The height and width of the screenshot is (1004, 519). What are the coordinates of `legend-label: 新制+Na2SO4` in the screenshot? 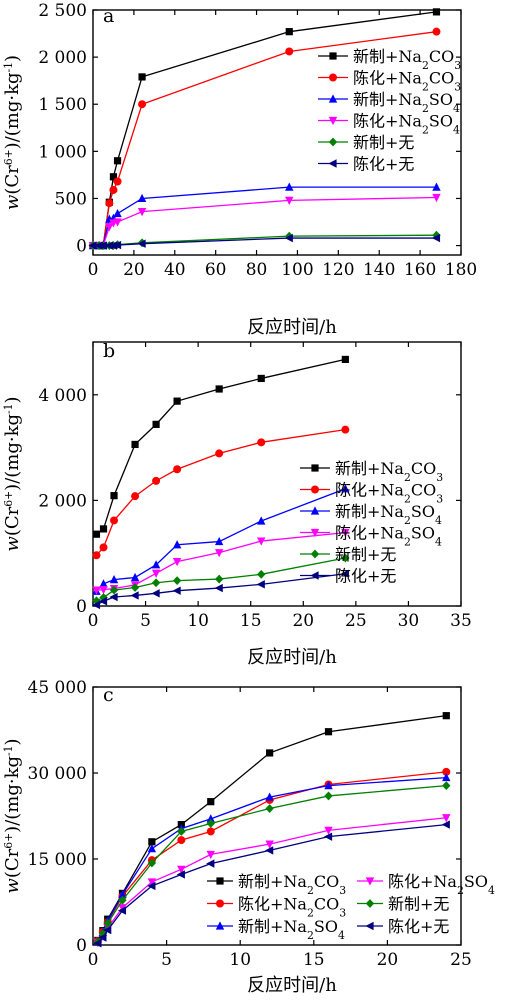 It's located at (388, 514).